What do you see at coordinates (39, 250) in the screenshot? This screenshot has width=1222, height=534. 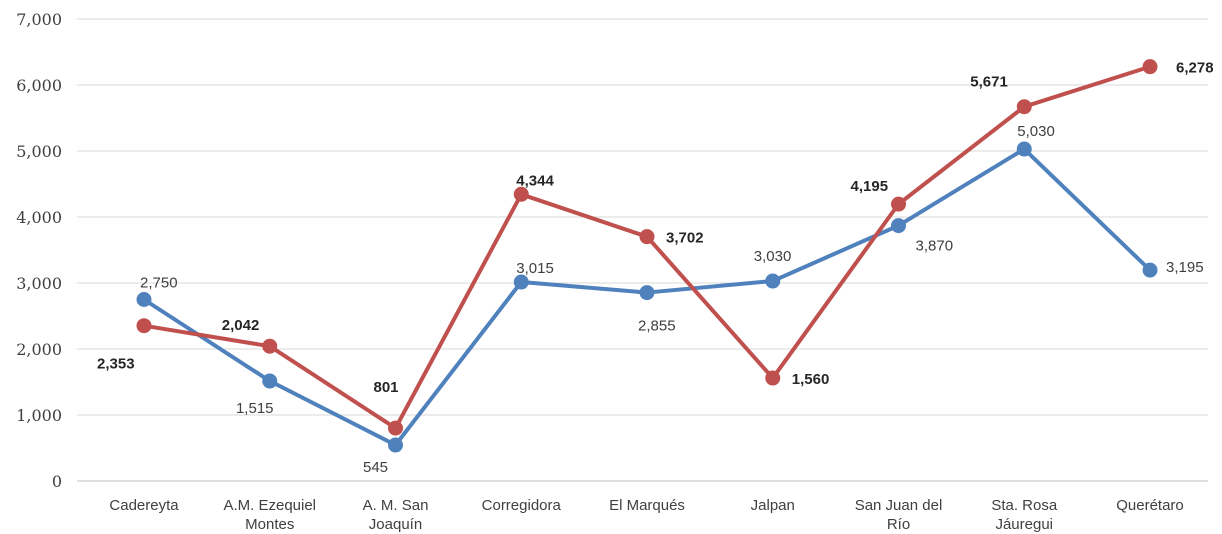 I see `y-axis: 0 1,000 2,000 3,000 4,000 5,000 6,000 7,000` at bounding box center [39, 250].